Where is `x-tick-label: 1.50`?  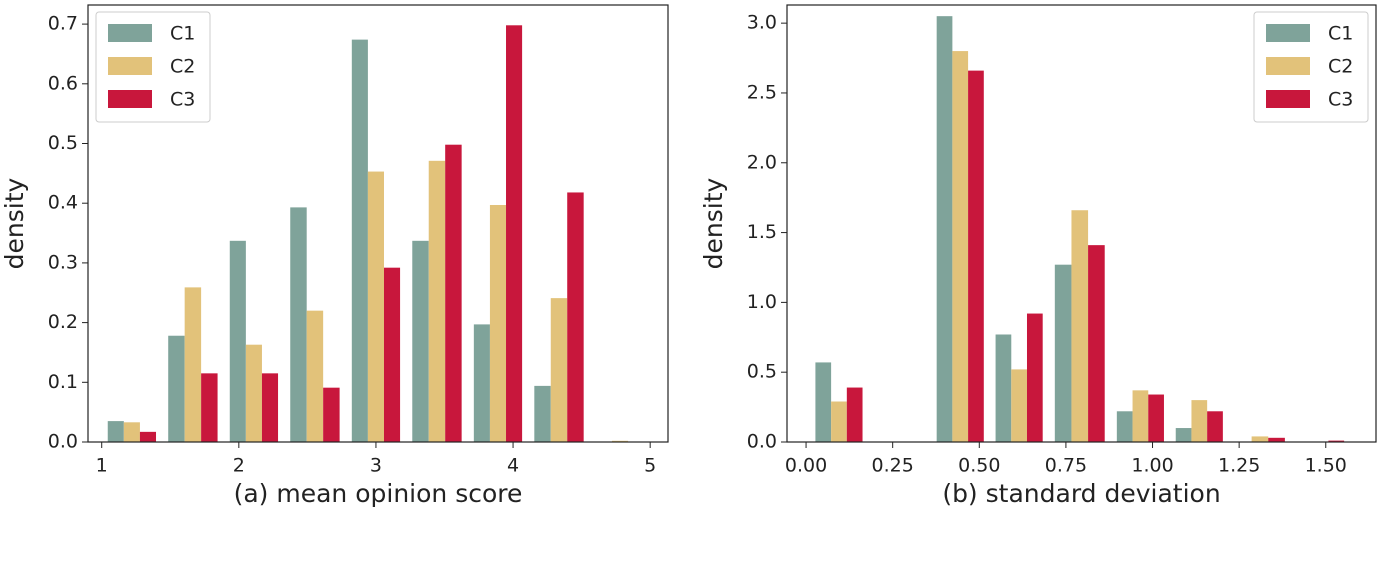
x-tick-label: 1.50 is located at coordinates (1326, 466).